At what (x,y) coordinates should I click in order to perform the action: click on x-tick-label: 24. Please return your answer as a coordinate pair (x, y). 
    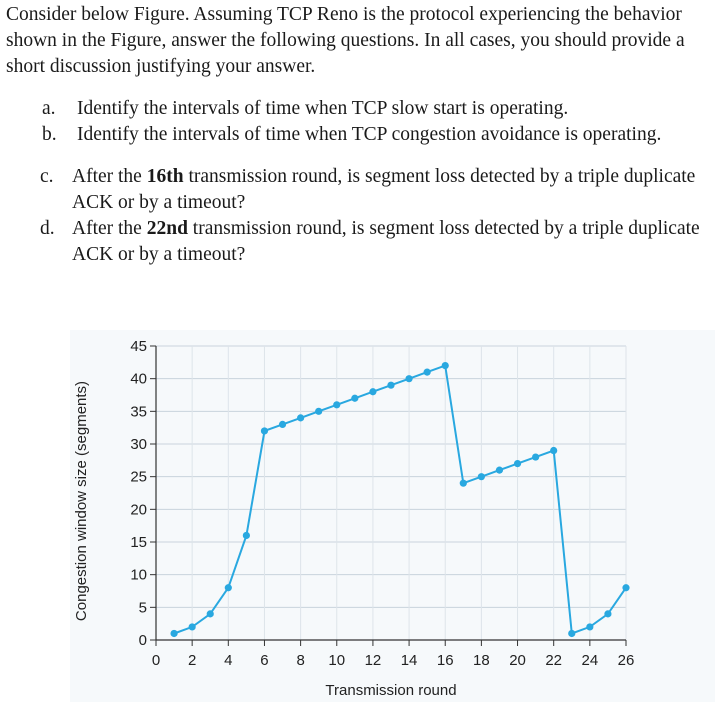
    Looking at the image, I should click on (590, 660).